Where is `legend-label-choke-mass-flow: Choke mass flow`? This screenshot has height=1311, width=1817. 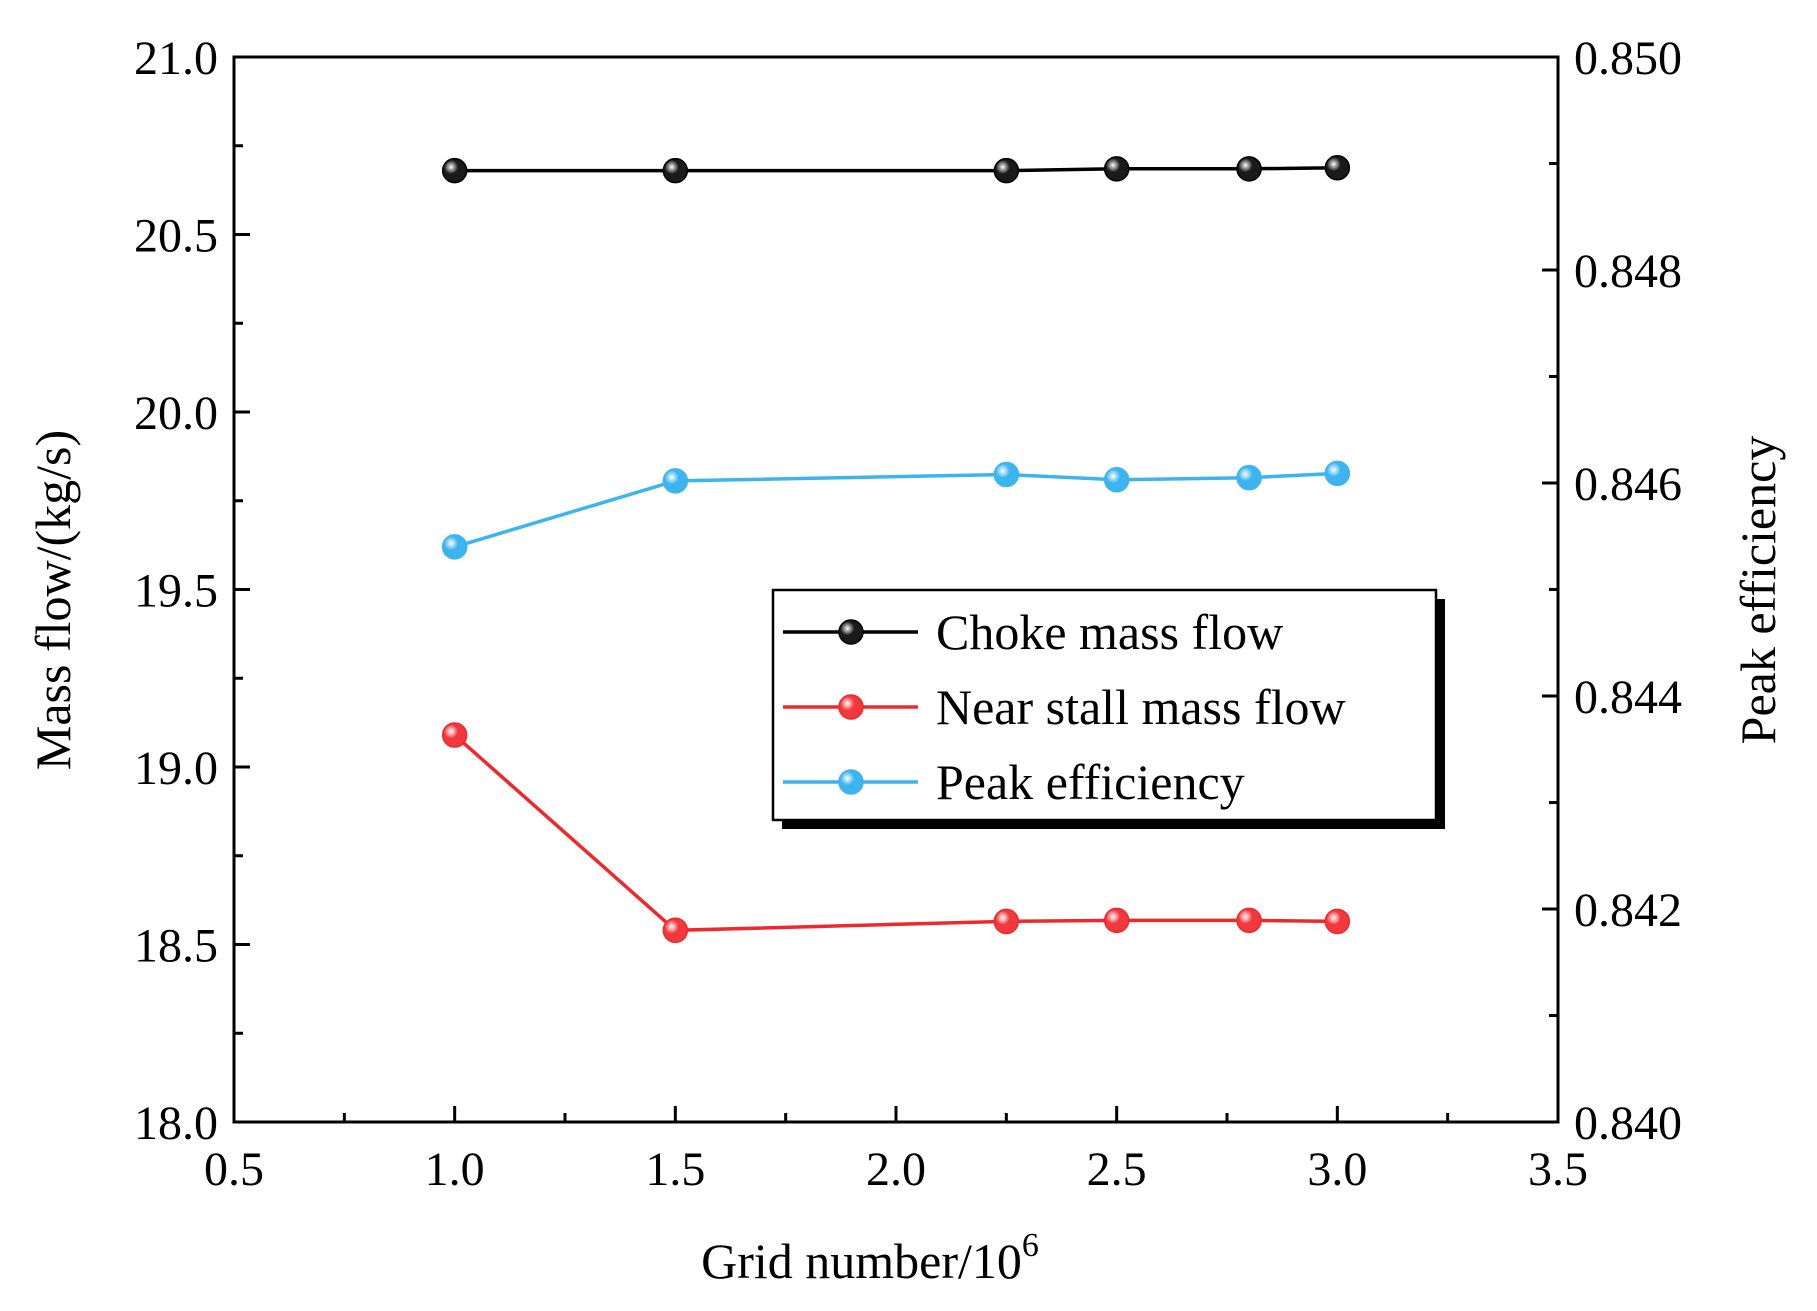
legend-label-choke-mass-flow: Choke mass flow is located at coordinates (1109, 632).